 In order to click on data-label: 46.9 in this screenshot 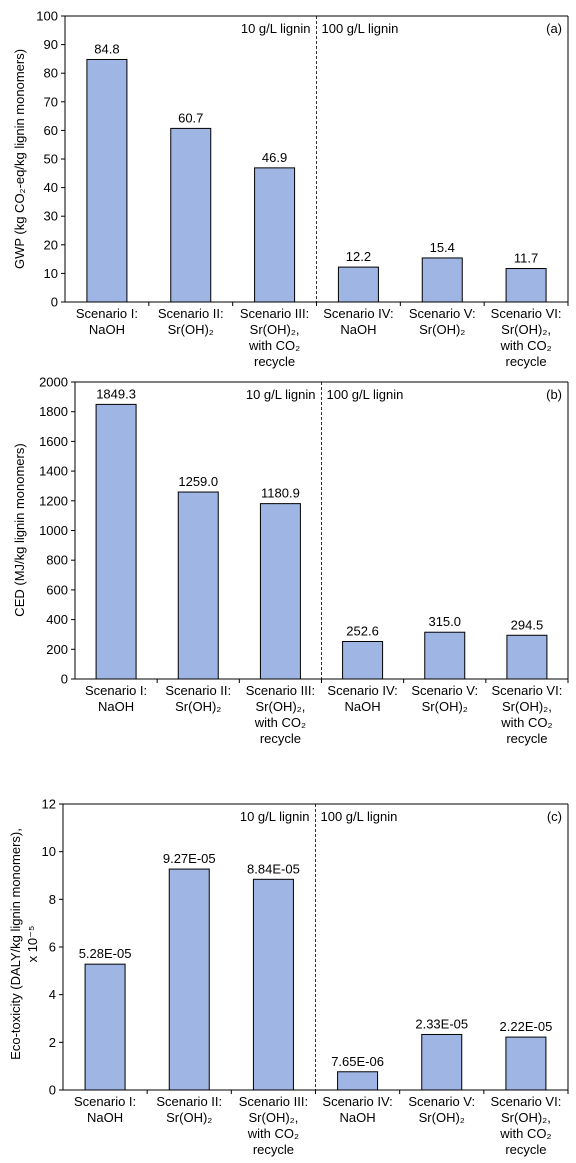, I will do `click(274, 157)`.